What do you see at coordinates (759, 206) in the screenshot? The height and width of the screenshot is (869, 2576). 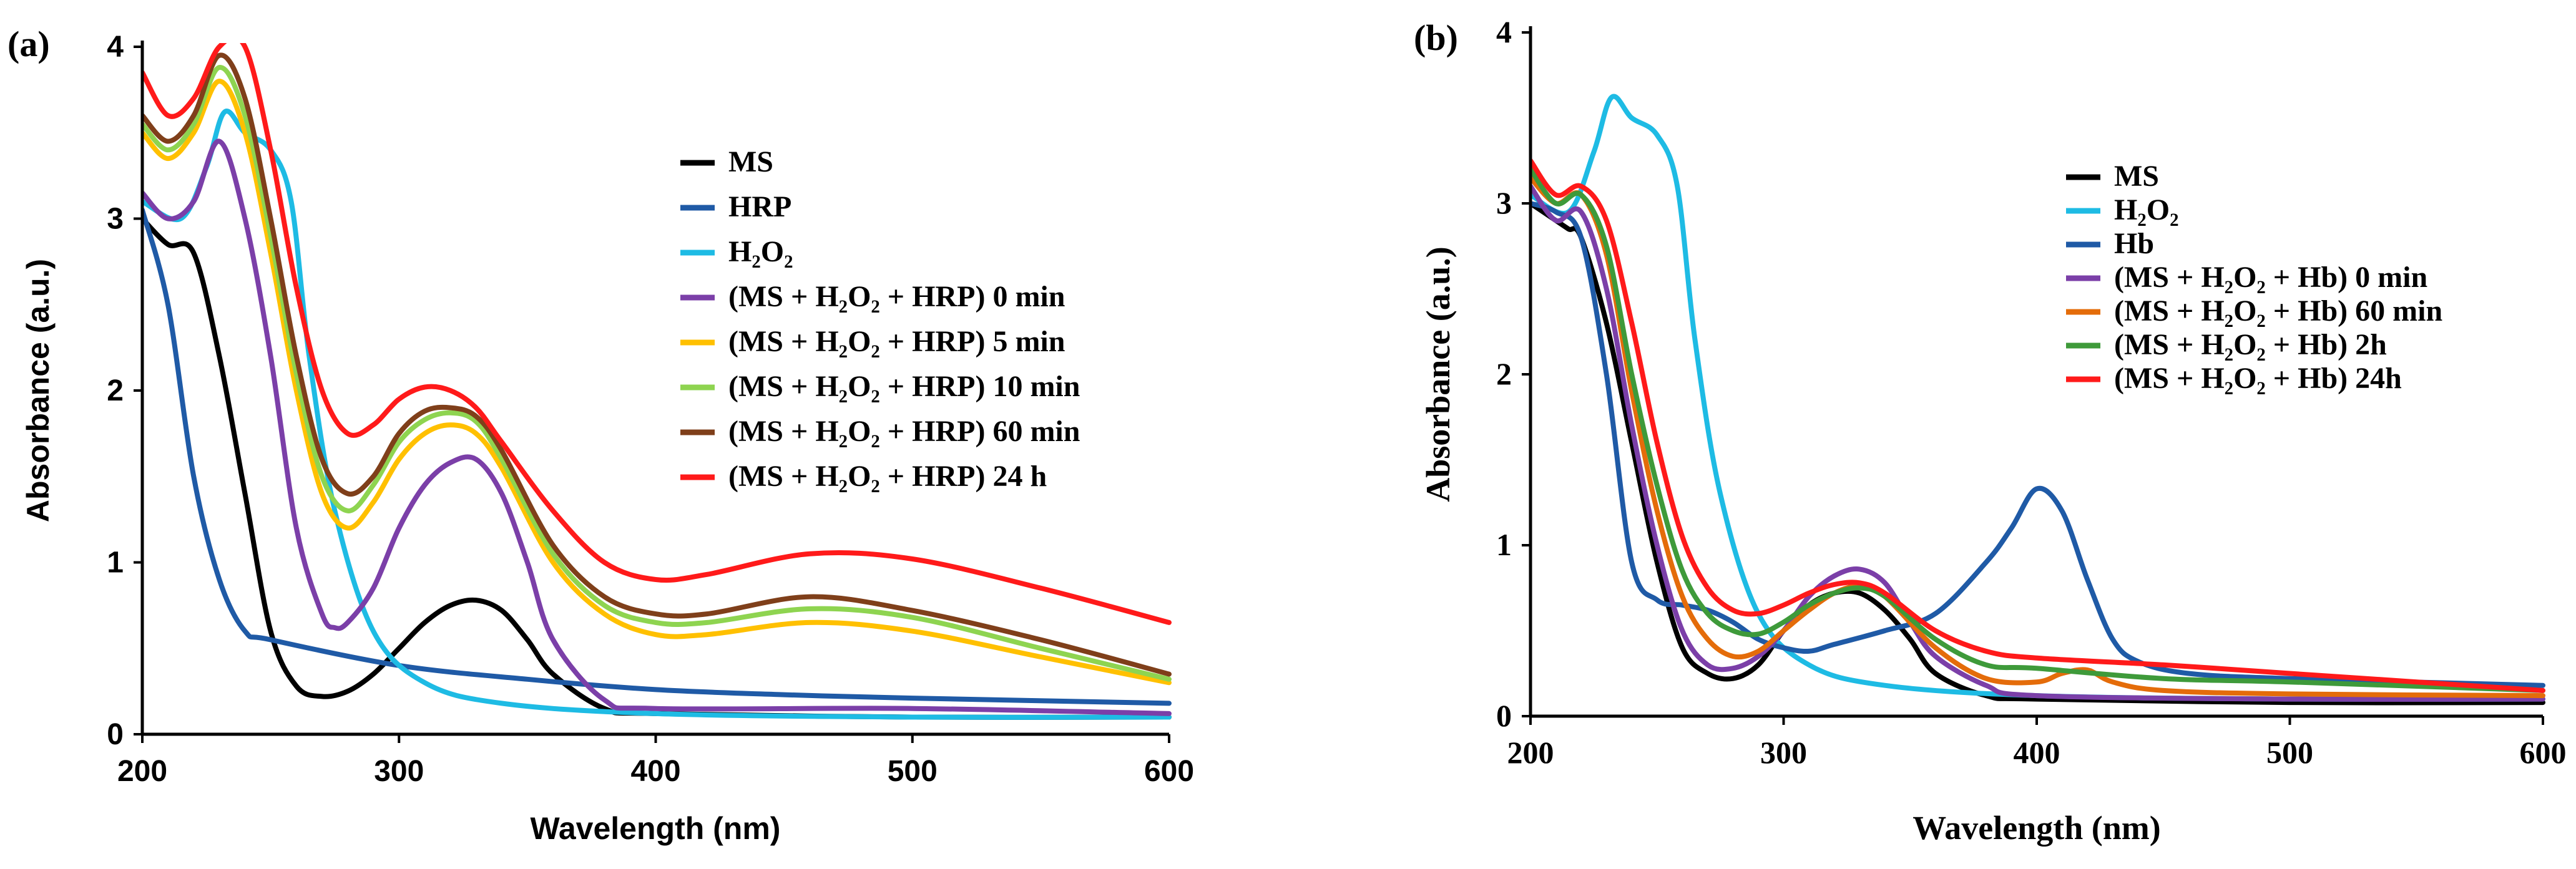 I see `legend-label-1: HRP` at bounding box center [759, 206].